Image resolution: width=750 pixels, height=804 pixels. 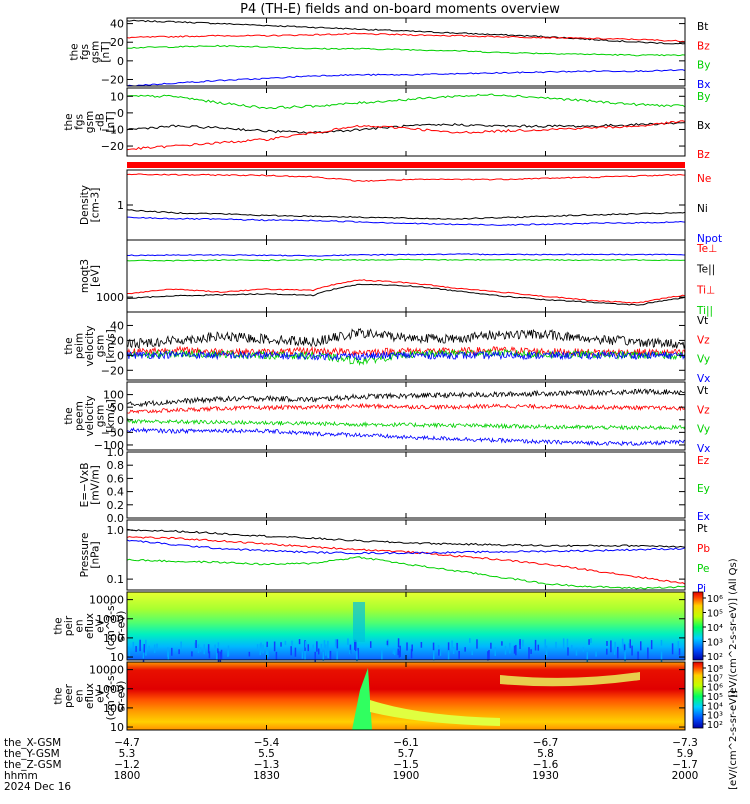 I want to click on y-tick-label: −100, so click(x=109, y=445).